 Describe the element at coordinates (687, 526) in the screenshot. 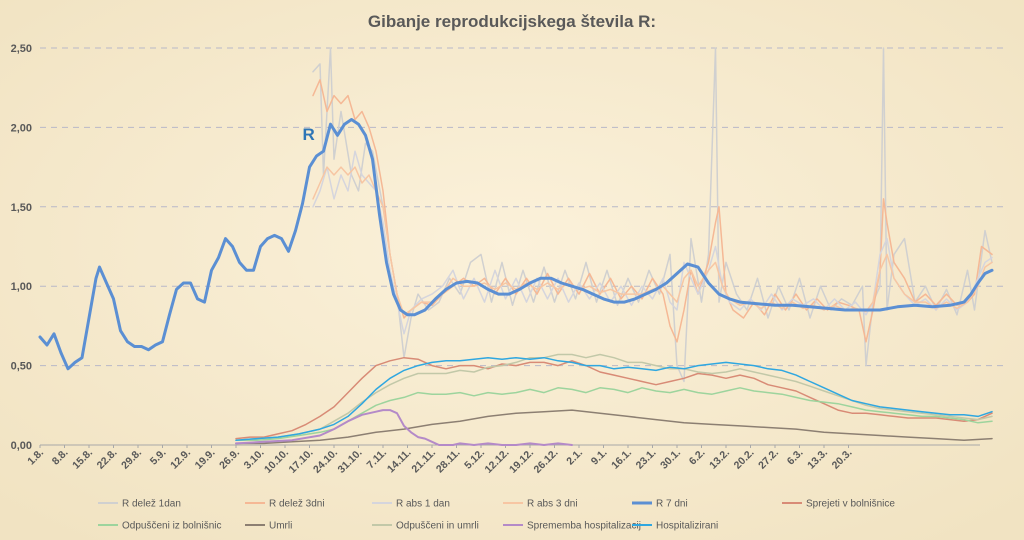

I see `legend-label: Hospitalizirani` at that location.